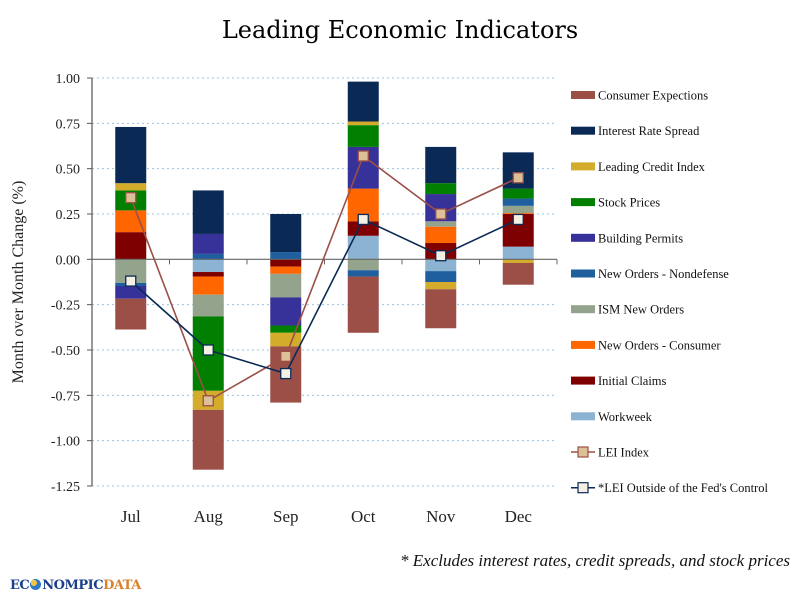  What do you see at coordinates (209, 516) in the screenshot?
I see `x-tick-label-aug: Aug` at bounding box center [209, 516].